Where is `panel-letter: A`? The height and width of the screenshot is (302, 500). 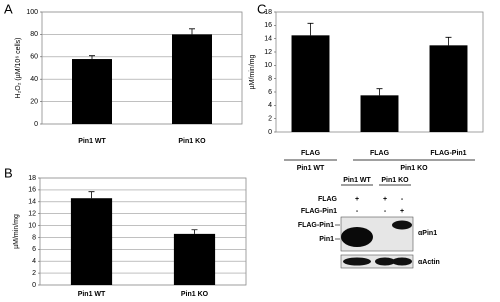 panel-letter: A is located at coordinates (8, 8).